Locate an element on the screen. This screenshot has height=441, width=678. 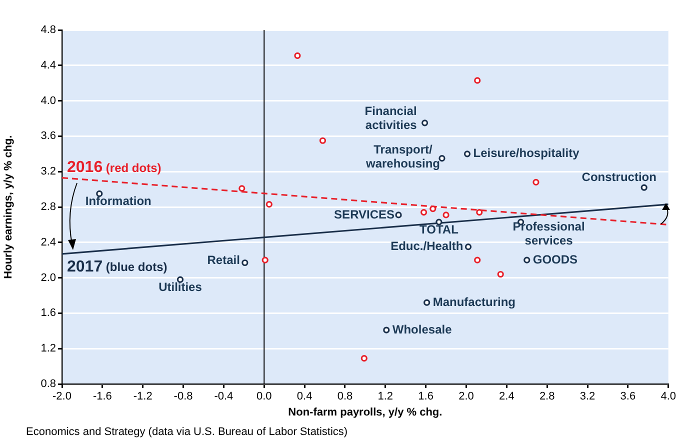
x-tick-label: 2.8 is located at coordinates (547, 396).